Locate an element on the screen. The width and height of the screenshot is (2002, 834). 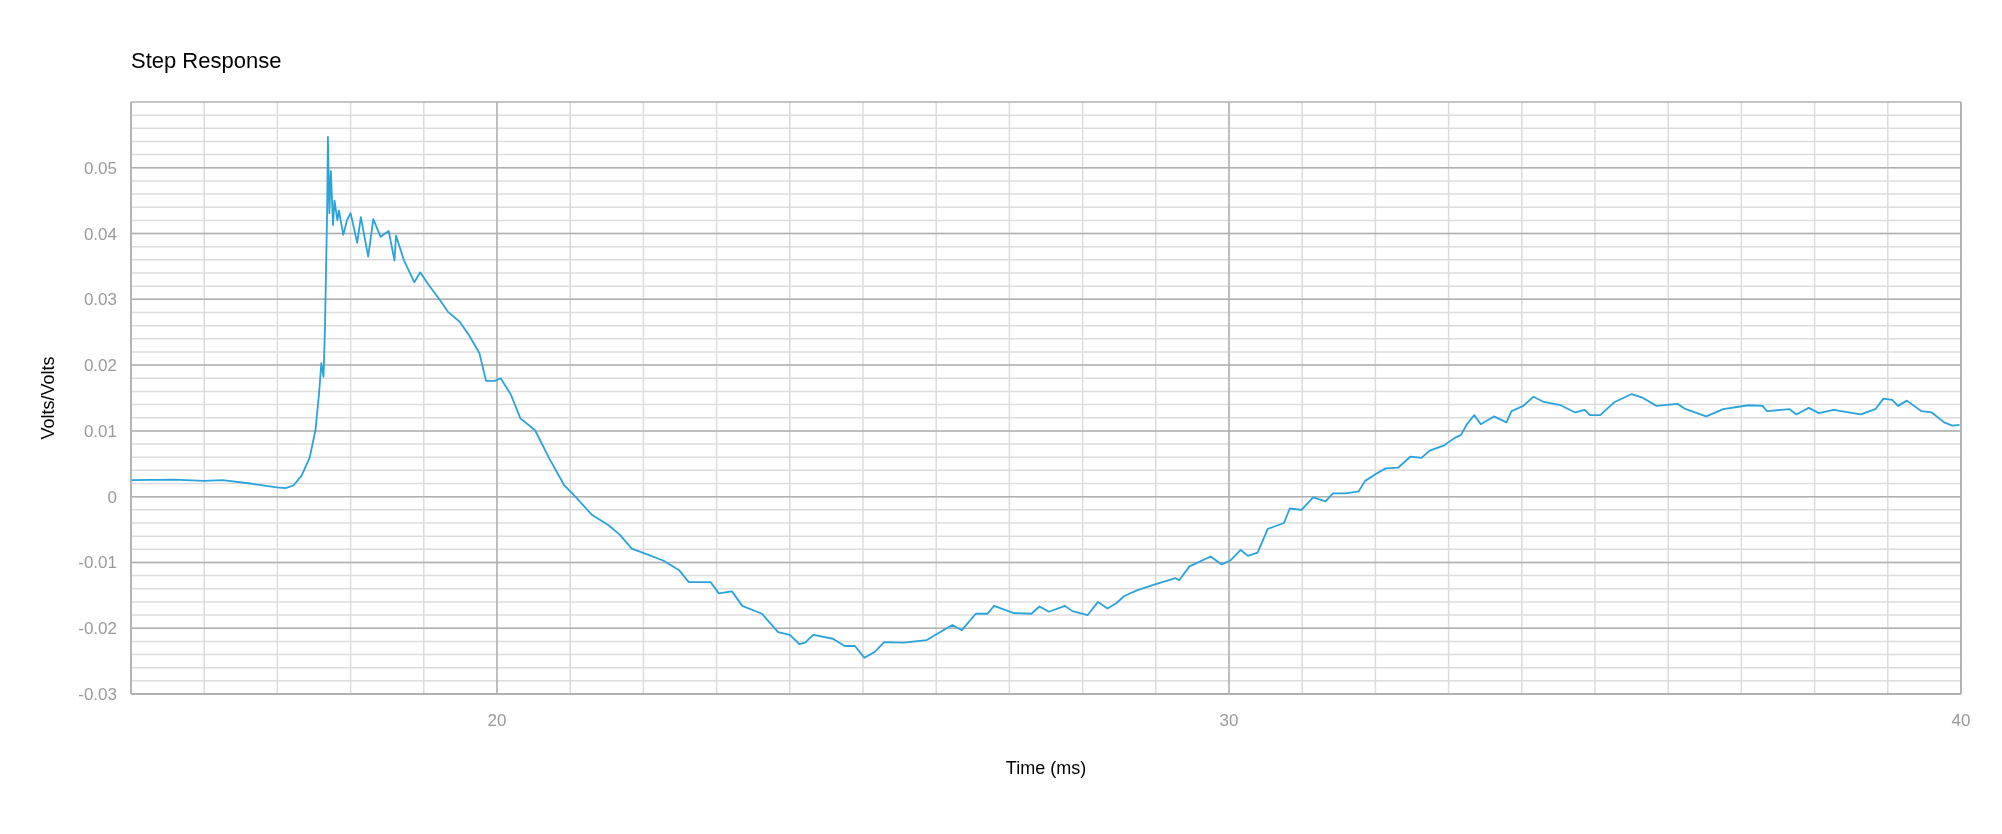
y-tick-label: 0.02 is located at coordinates (100, 366).